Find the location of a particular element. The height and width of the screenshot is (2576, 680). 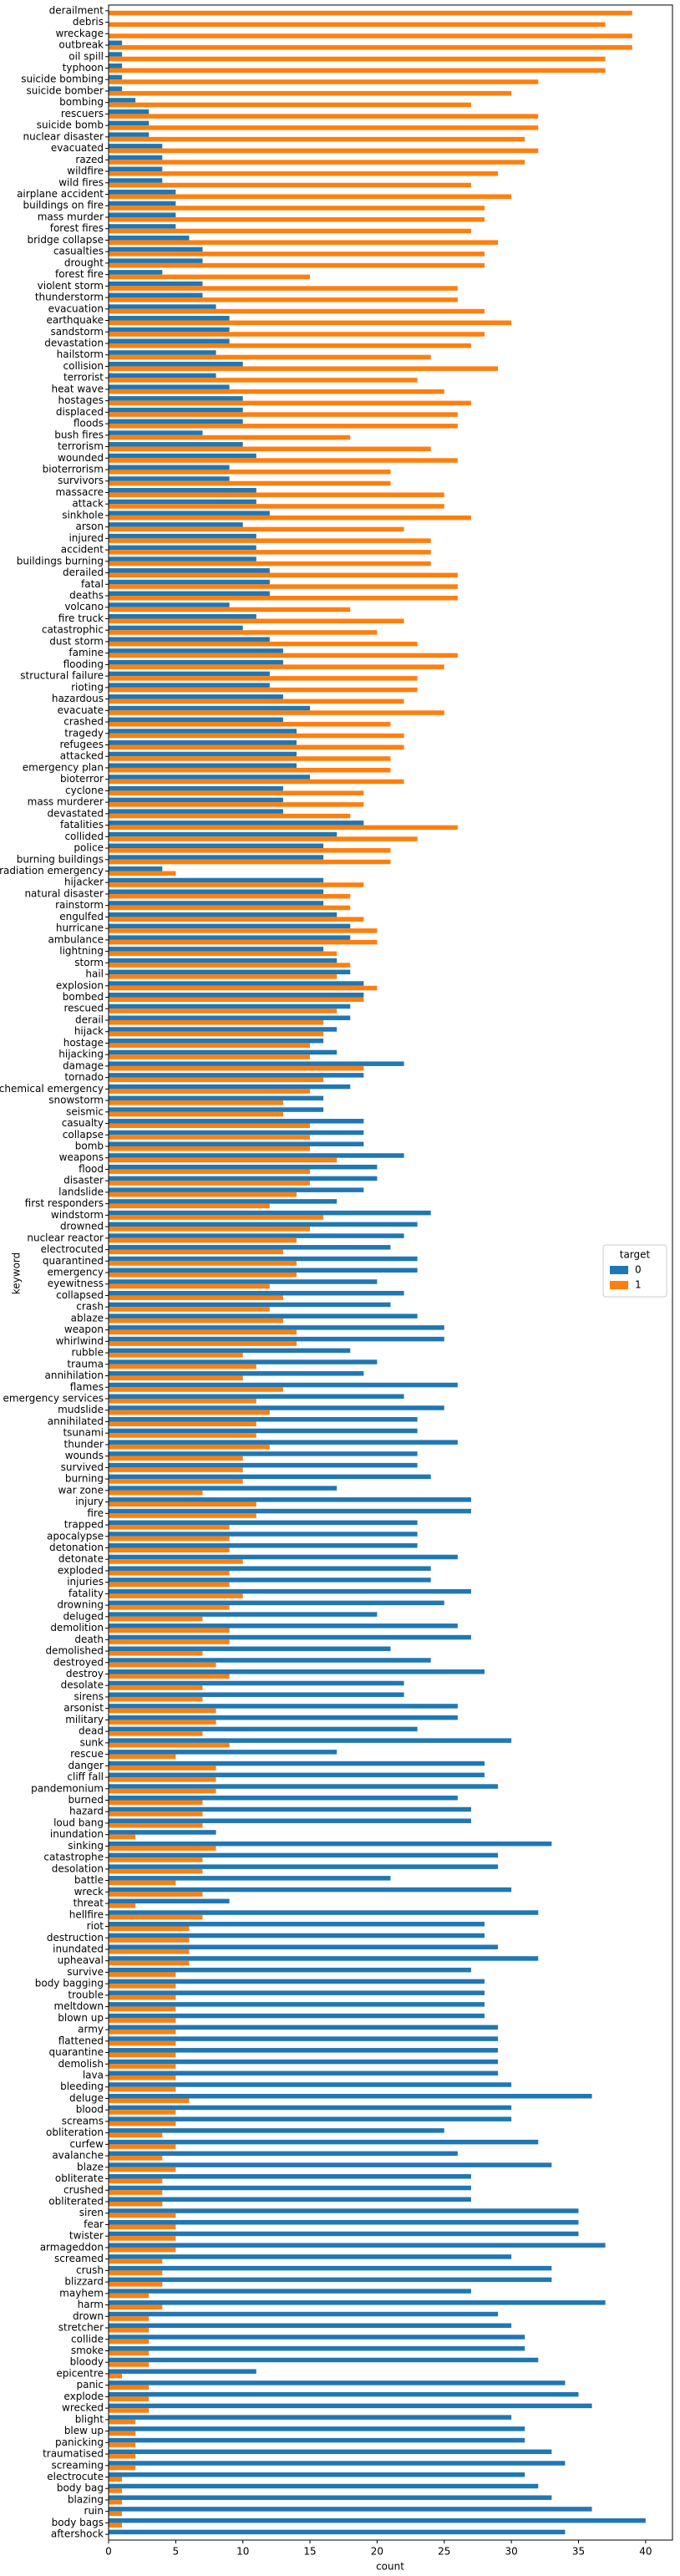

y-tick-label: explosion is located at coordinates (80, 985).